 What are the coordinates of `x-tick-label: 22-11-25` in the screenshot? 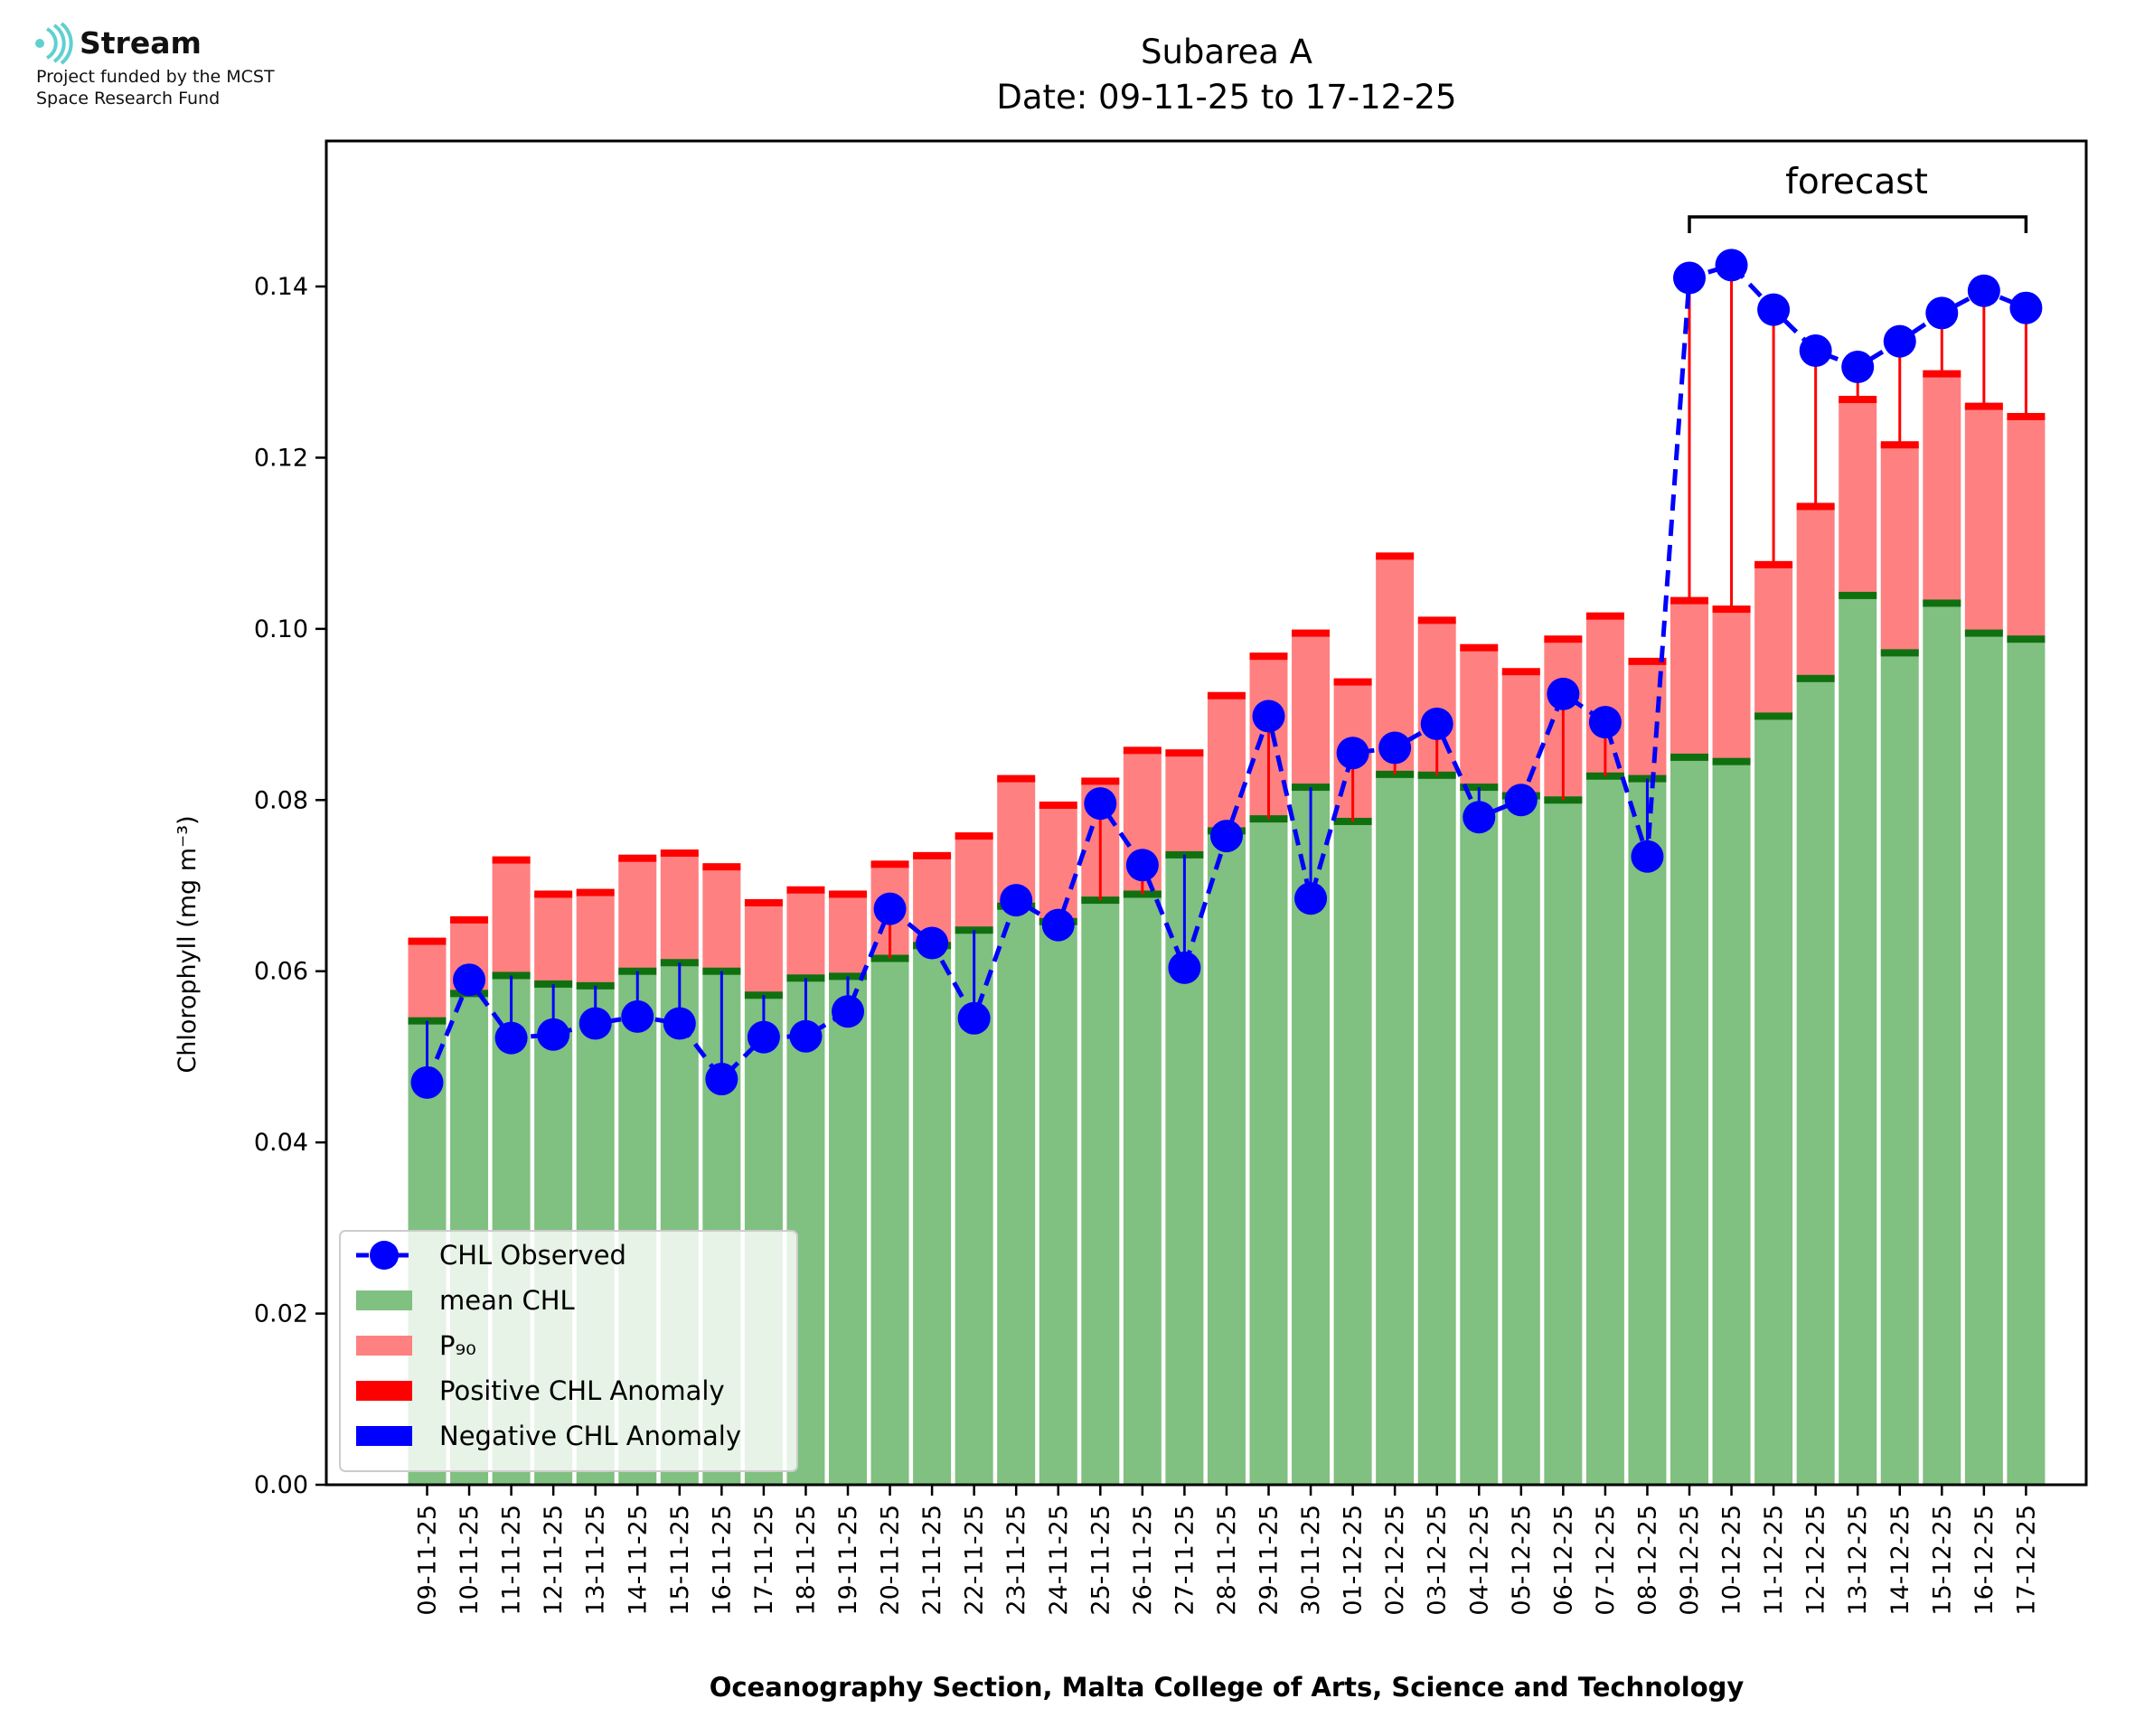 It's located at (975, 1560).